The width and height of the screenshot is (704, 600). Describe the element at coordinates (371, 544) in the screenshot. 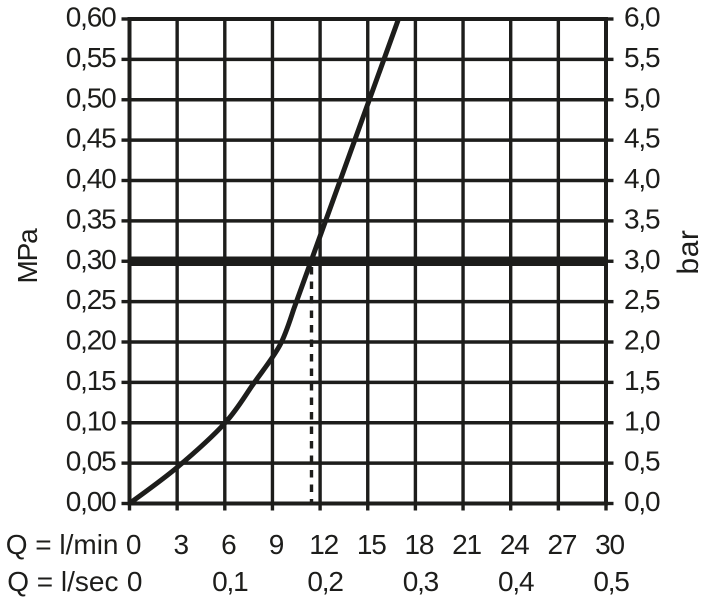

I see `svg-text: 15` at that location.